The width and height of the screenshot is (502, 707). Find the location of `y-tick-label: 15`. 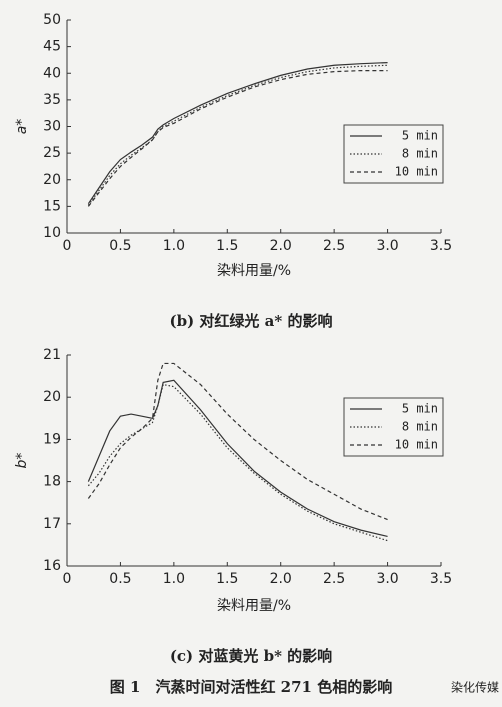

y-tick-label: 15 is located at coordinates (52, 206).